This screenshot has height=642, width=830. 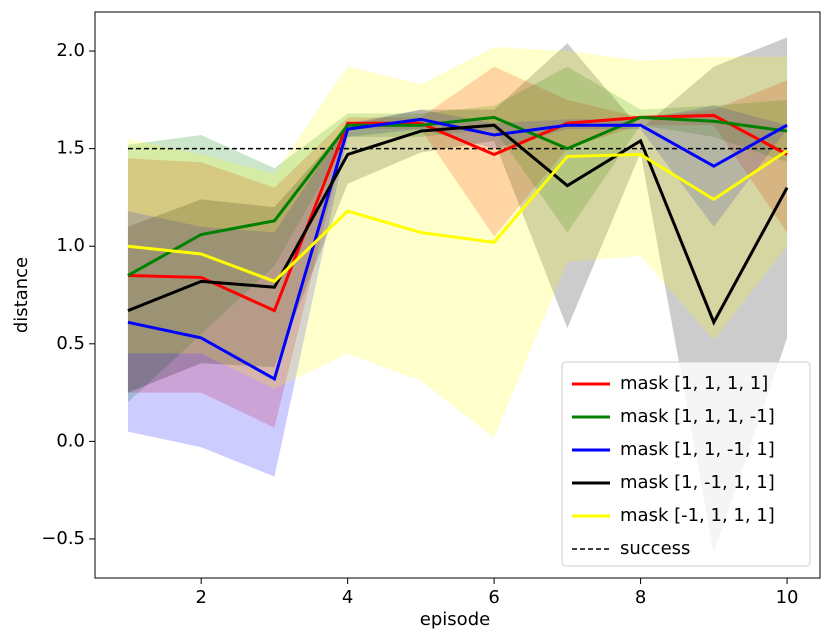 What do you see at coordinates (787, 597) in the screenshot?
I see `x-tick-label: 10` at bounding box center [787, 597].